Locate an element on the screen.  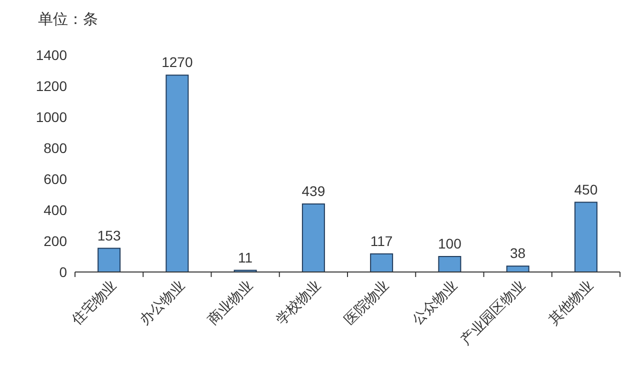
y-tick-label: 1000 is located at coordinates (52, 117).